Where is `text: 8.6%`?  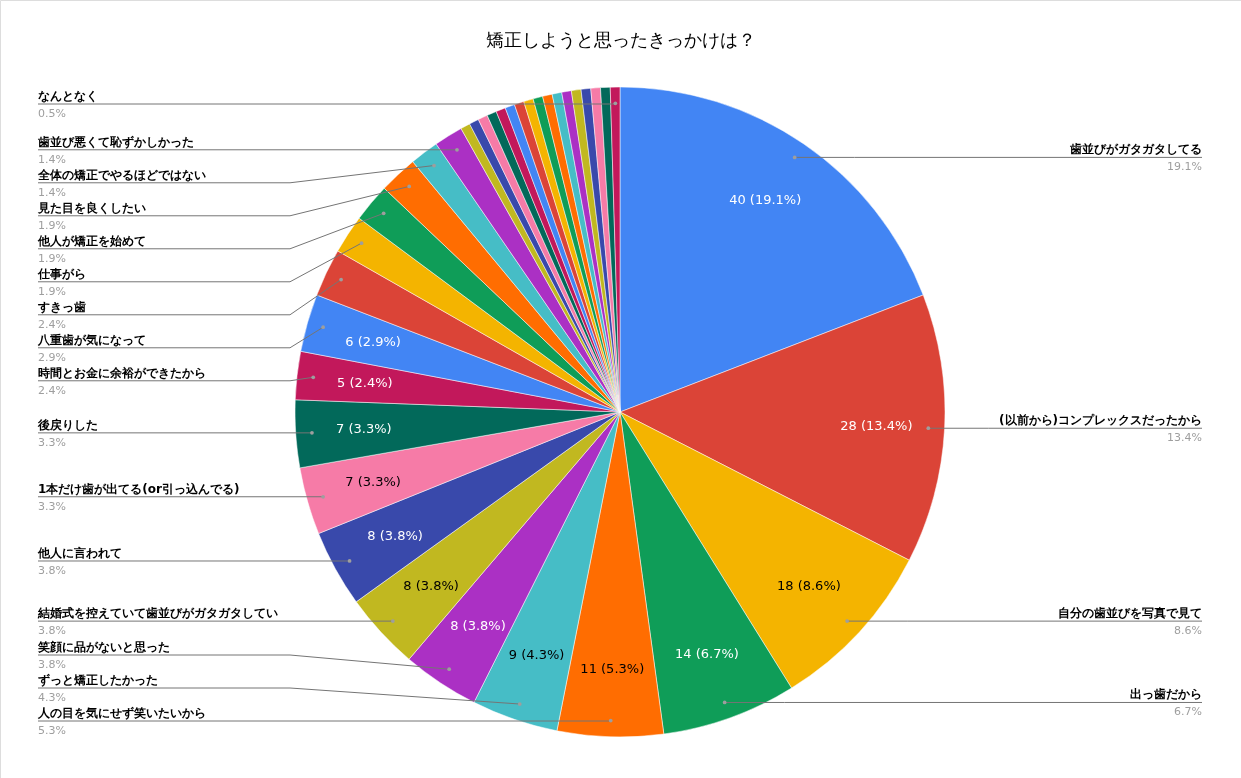 text: 8.6% is located at coordinates (1188, 631).